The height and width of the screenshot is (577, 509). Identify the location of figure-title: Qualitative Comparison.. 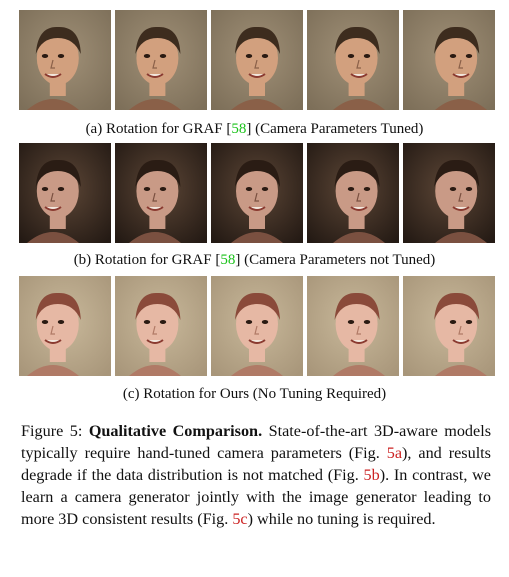
(175, 431).